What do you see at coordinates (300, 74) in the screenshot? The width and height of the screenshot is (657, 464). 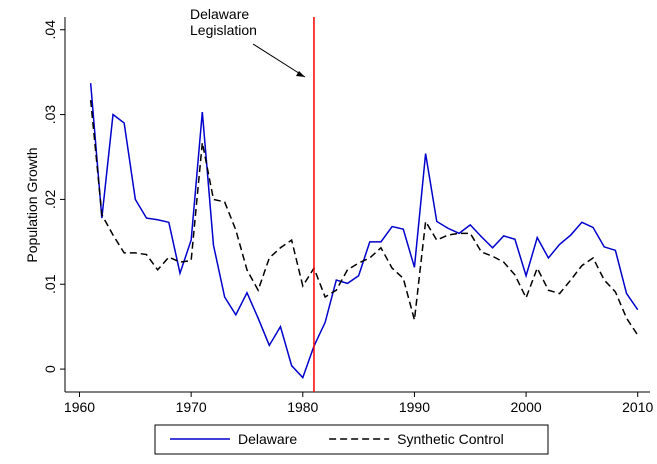 I see `arrow-head` at bounding box center [300, 74].